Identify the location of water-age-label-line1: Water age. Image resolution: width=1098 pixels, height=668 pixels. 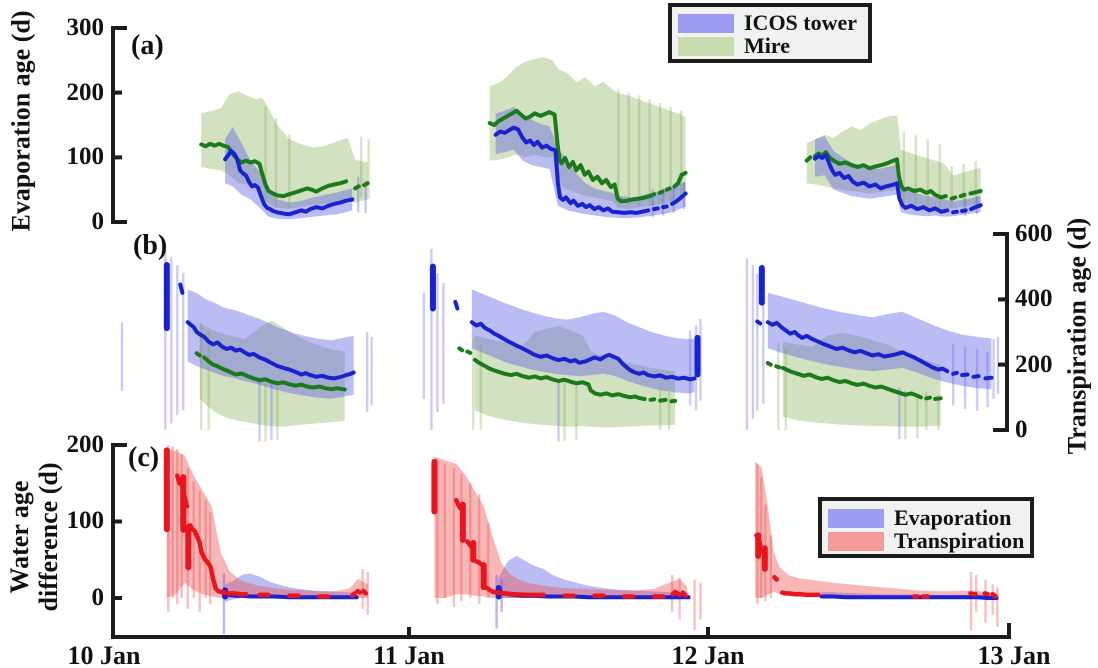
(19, 537).